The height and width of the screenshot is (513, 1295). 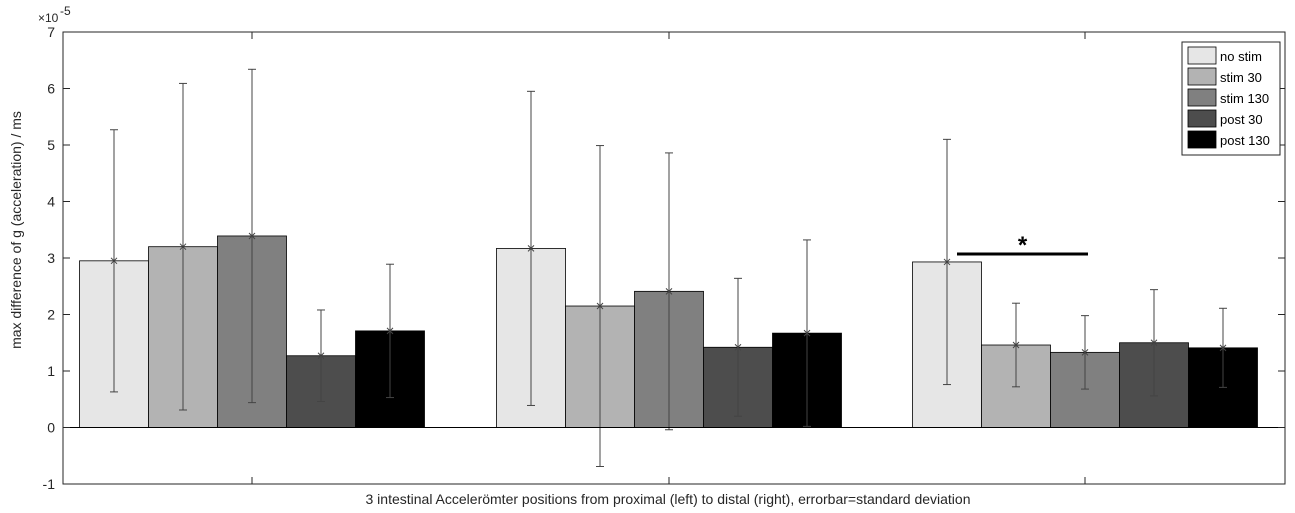 I want to click on significance-layer: *, so click(x=1022, y=245).